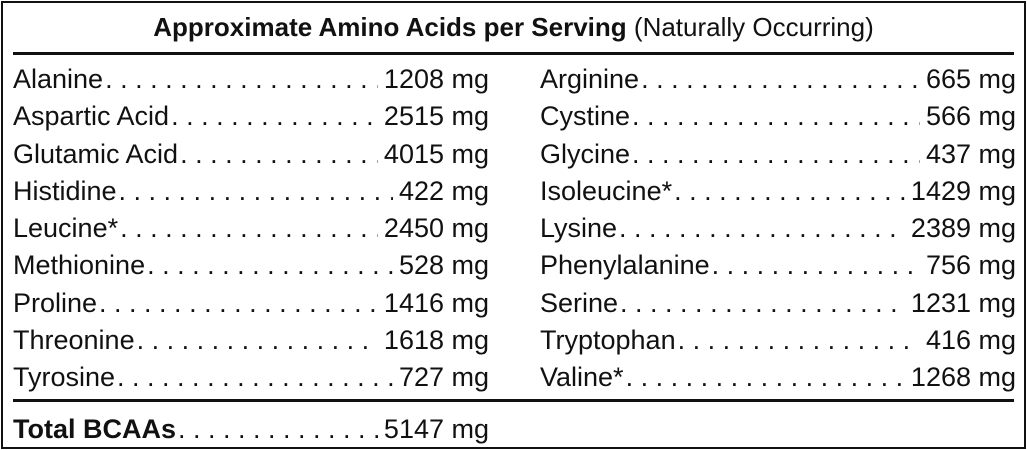 The image size is (1027, 450). I want to click on amino-acid-amount: 1618 mg, so click(436, 340).